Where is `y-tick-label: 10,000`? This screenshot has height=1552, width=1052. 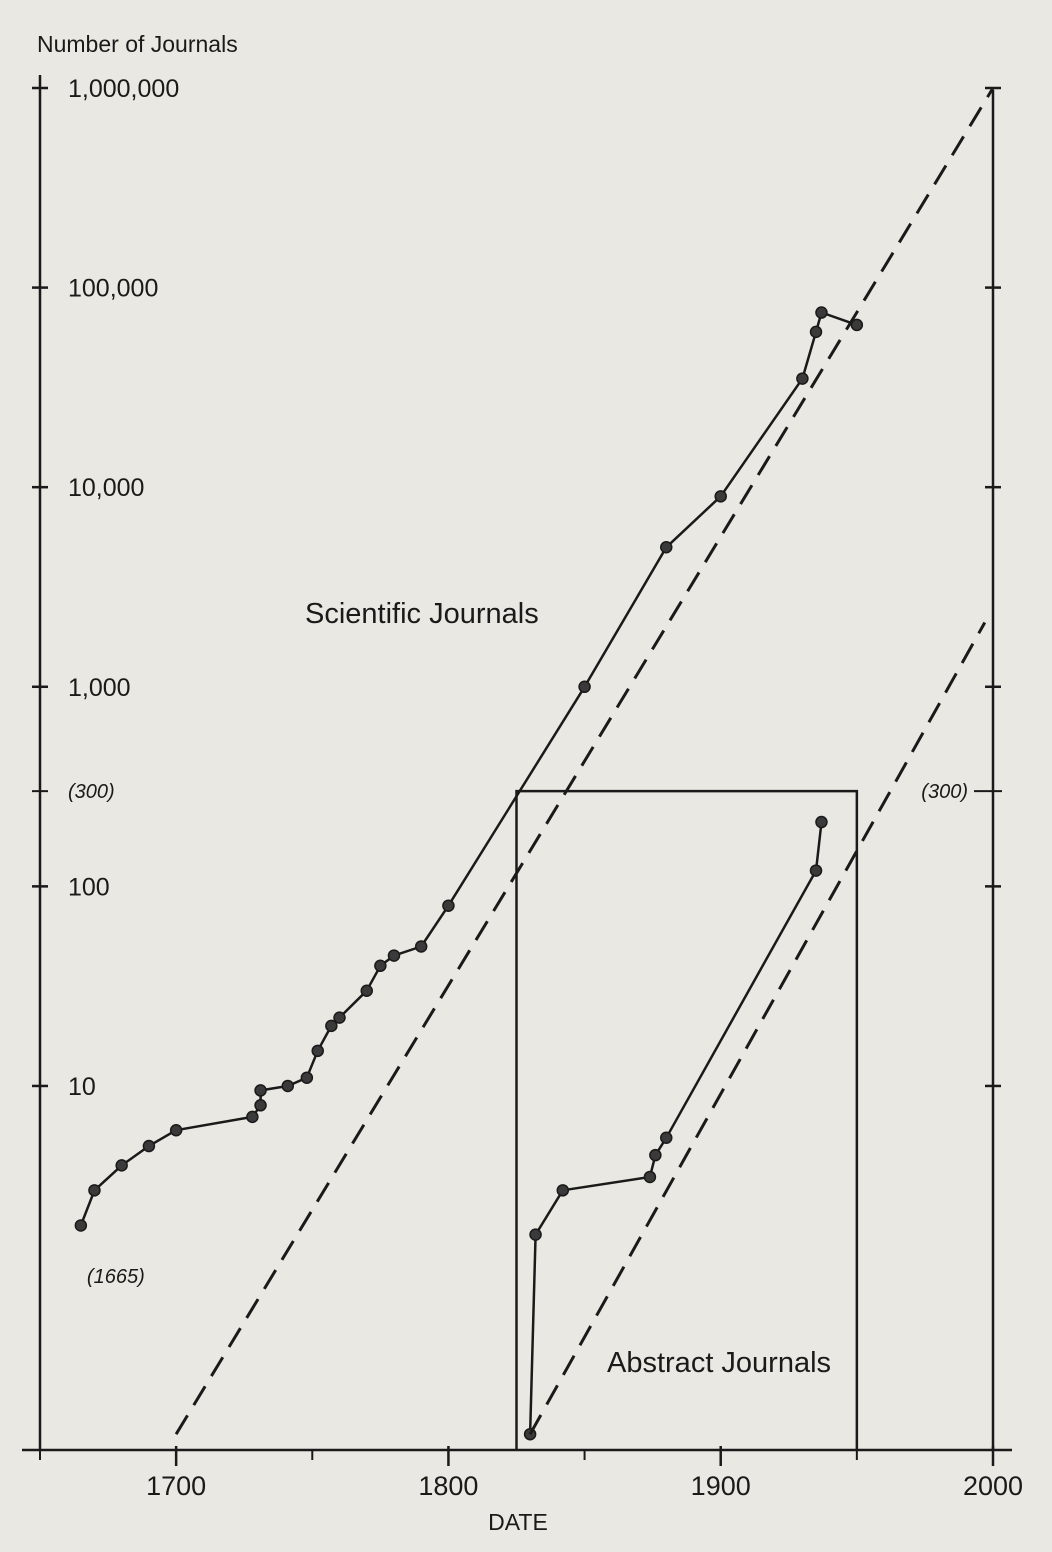
y-tick-label: 10,000 is located at coordinates (106, 488).